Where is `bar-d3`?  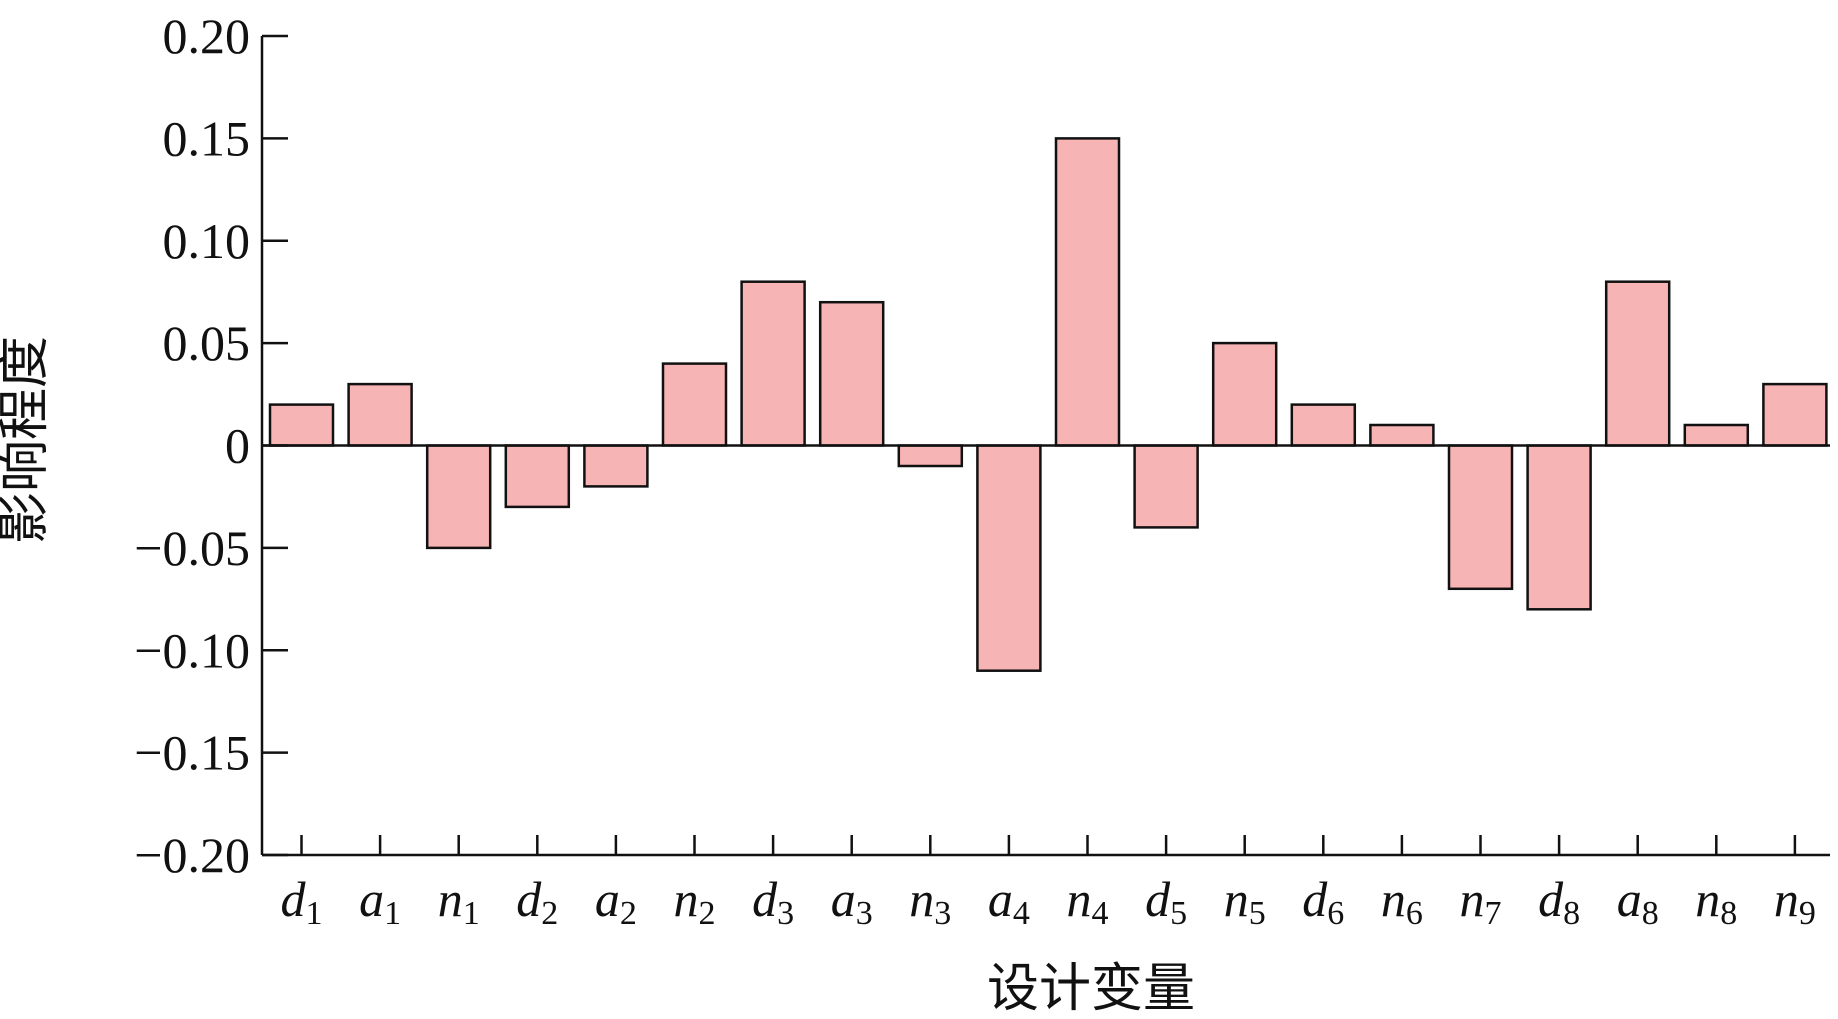
bar-d3 is located at coordinates (773, 363).